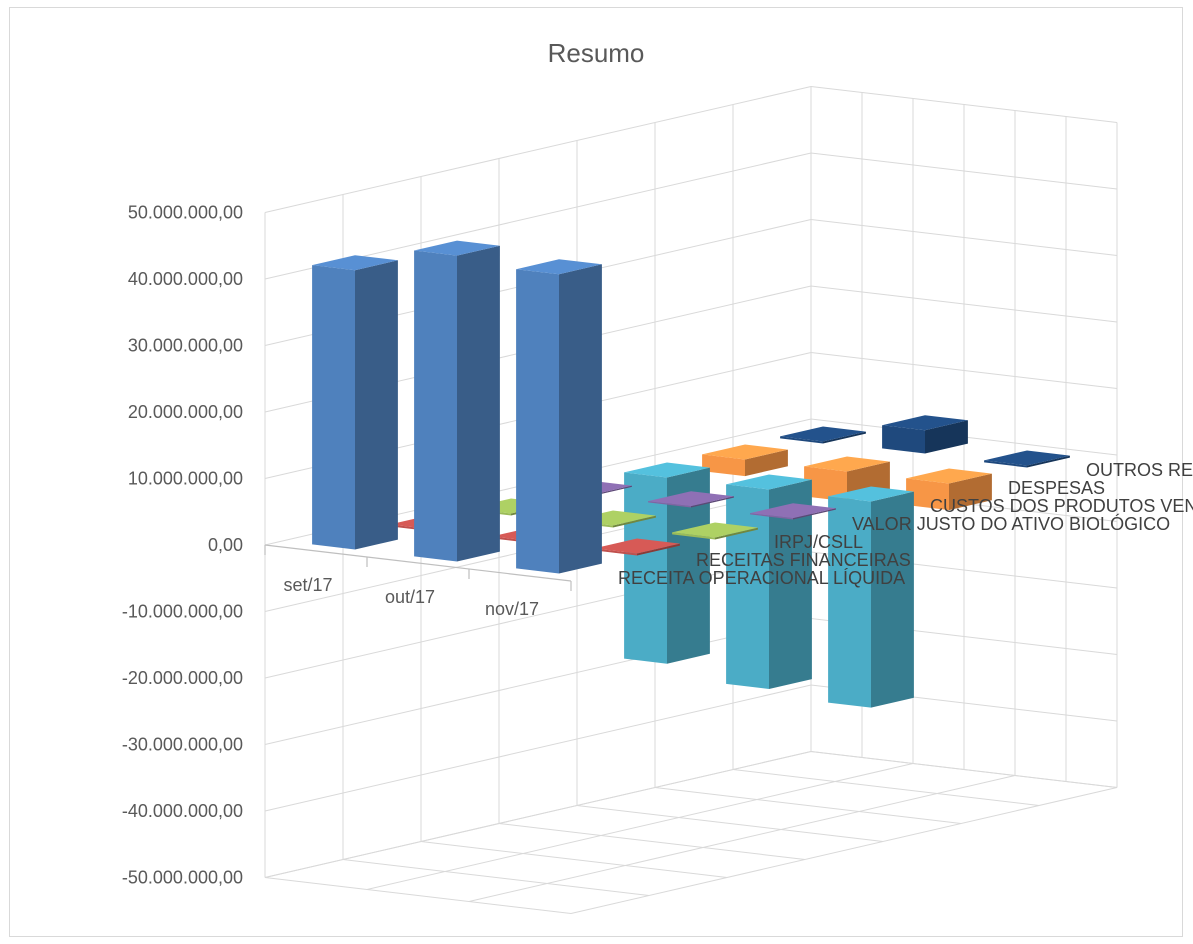 This screenshot has width=1193, height=944. Describe the element at coordinates (512, 609) in the screenshot. I see `x-tick-label: nov/17` at that location.